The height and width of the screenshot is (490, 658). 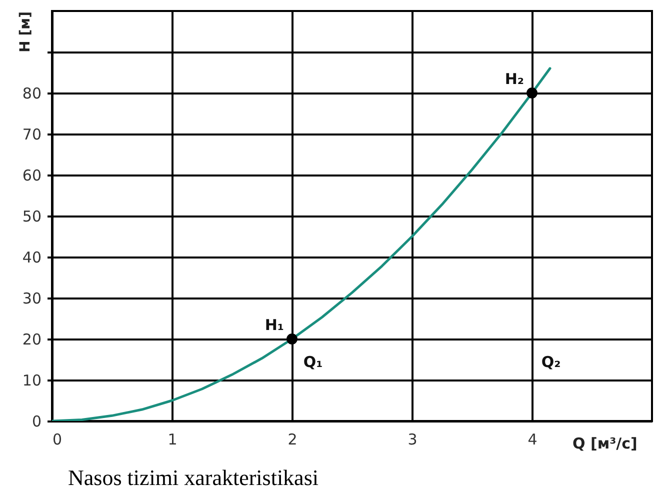 I want to click on y-tick-label: 70, so click(x=32, y=135).